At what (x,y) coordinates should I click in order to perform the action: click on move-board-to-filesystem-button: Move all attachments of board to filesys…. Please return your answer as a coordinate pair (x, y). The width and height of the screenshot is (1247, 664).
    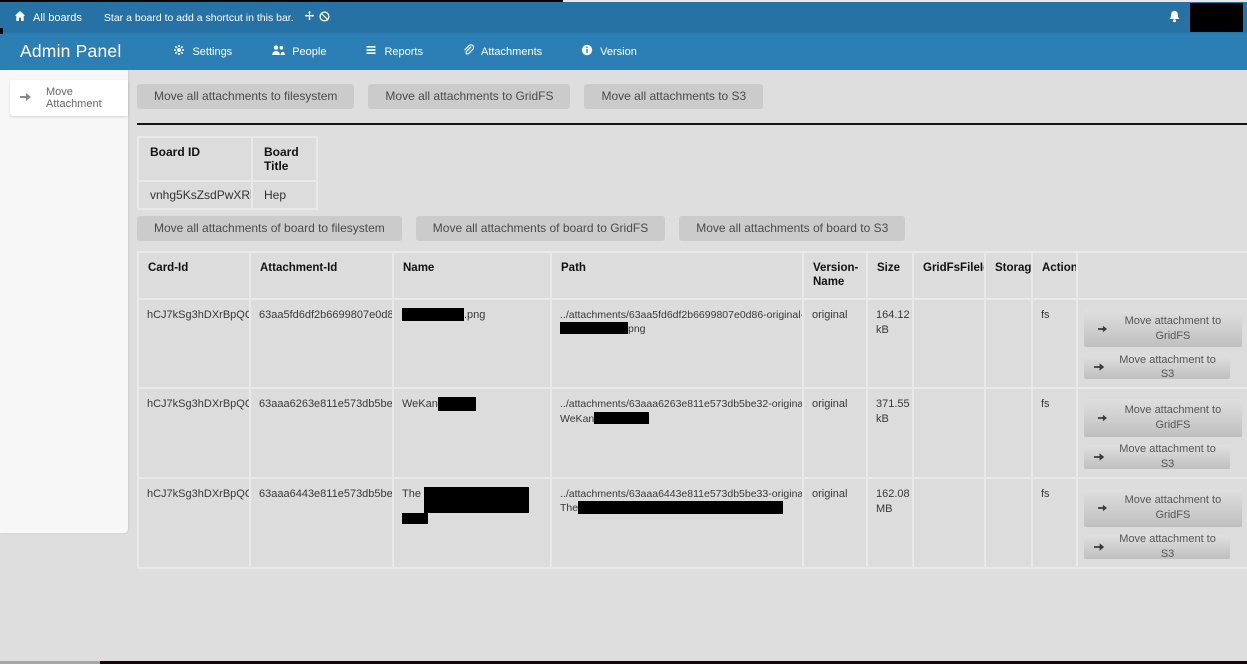
    Looking at the image, I should click on (269, 228).